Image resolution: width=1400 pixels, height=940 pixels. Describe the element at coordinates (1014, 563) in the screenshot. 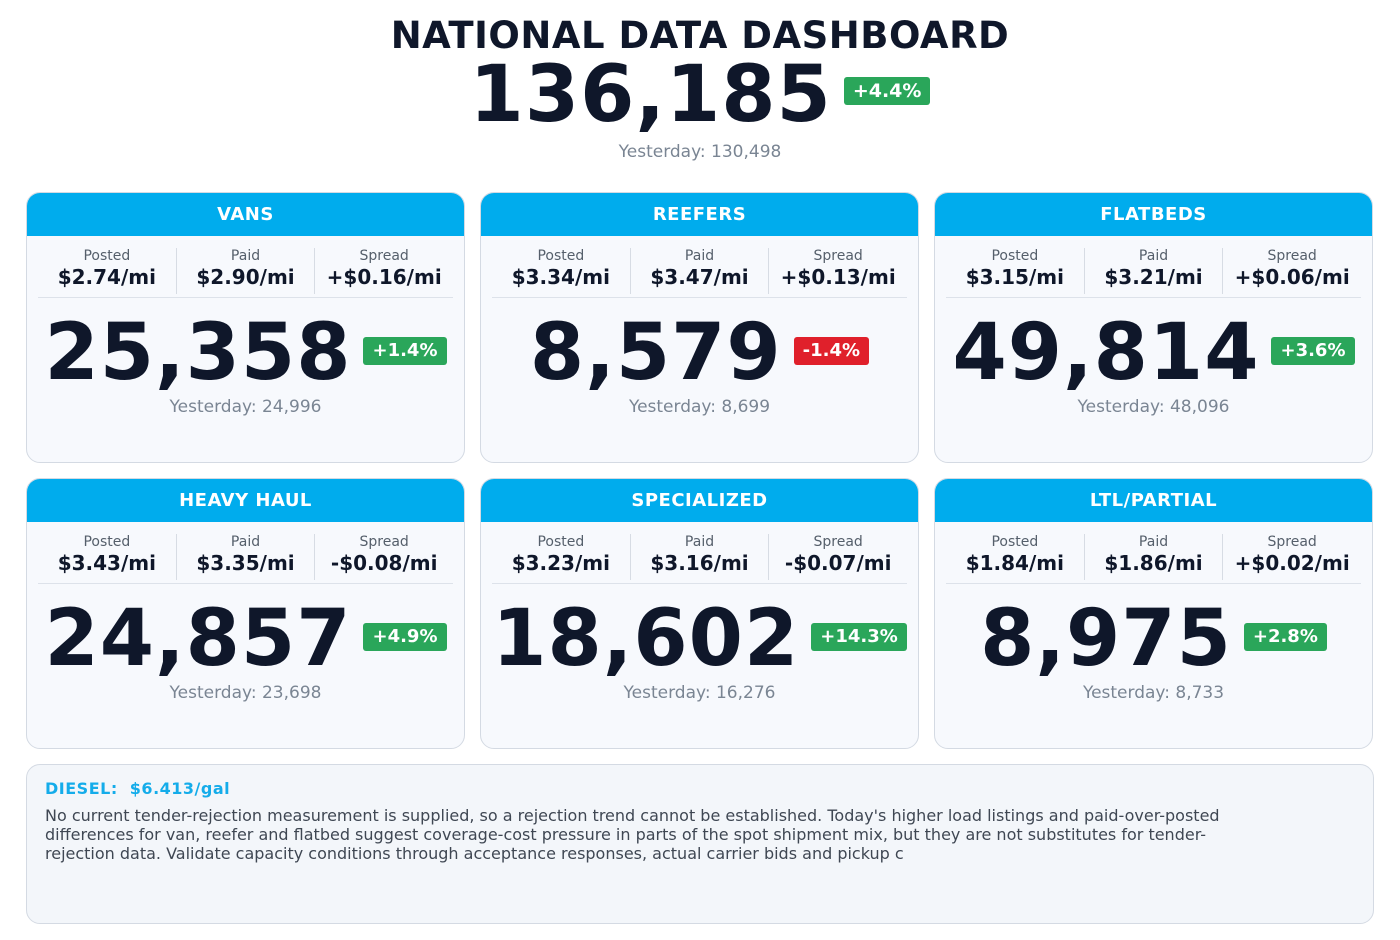

I see `posted-value: $1.84/mi` at that location.